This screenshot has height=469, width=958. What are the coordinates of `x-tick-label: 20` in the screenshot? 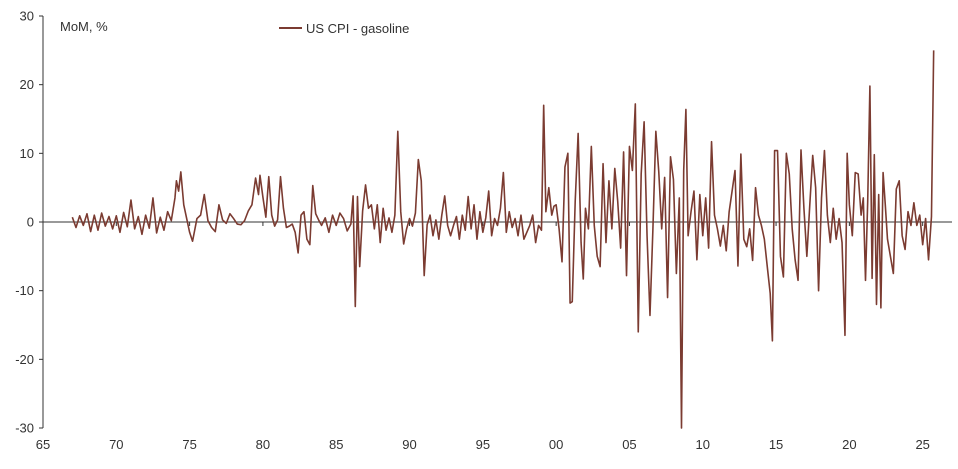 It's located at (849, 444).